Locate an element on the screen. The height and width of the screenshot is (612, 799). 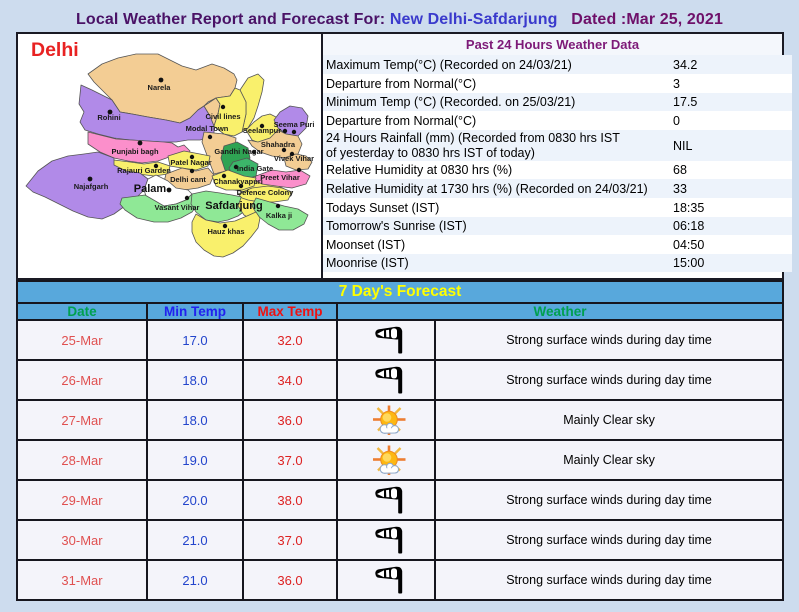
svg-text: Delhi is located at coordinates (55, 50).